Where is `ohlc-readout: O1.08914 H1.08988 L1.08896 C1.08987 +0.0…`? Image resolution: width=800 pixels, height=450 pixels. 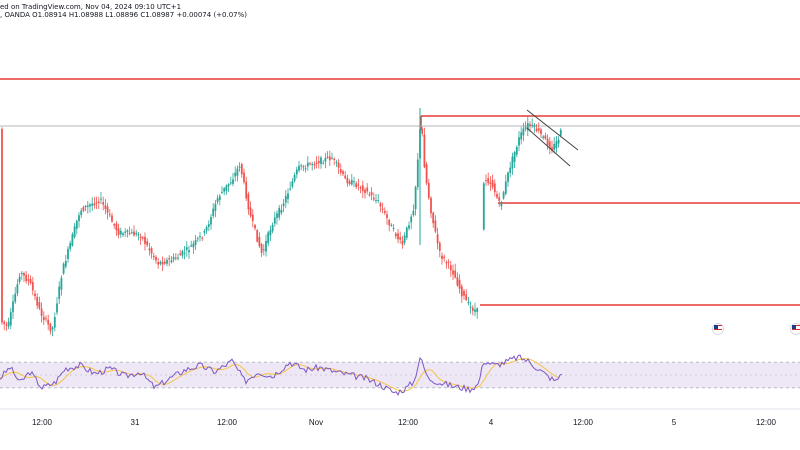 ohlc-readout: O1.08914 H1.08988 L1.08896 C1.08987 +0.0… is located at coordinates (140, 15).